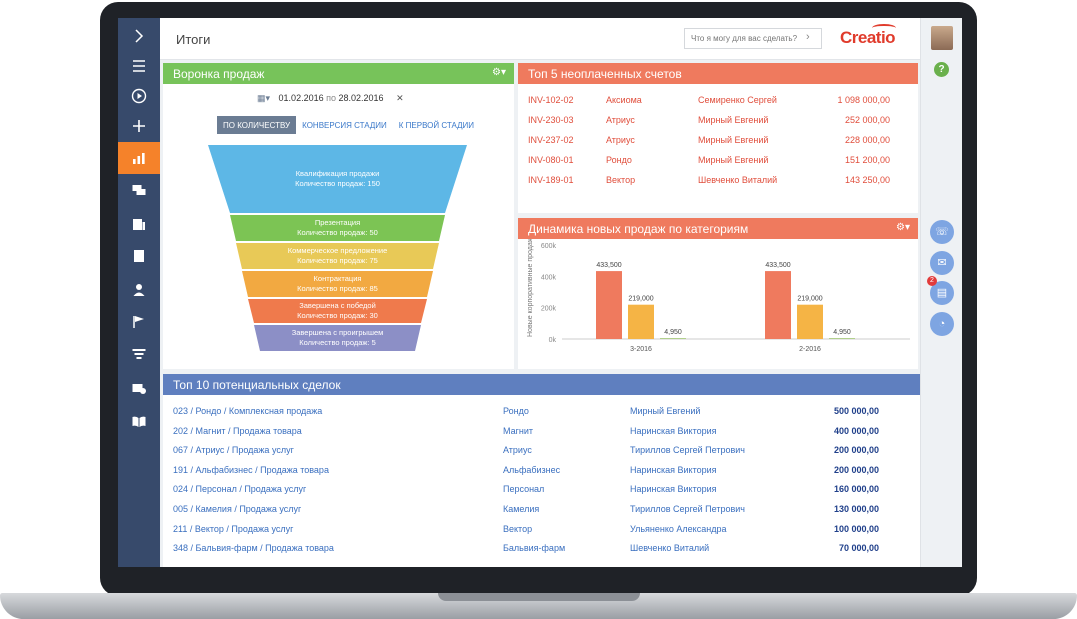 This screenshot has width=1077, height=619. What do you see at coordinates (624, 100) in the screenshot?
I see `invoice-account: Аксиома` at bounding box center [624, 100].